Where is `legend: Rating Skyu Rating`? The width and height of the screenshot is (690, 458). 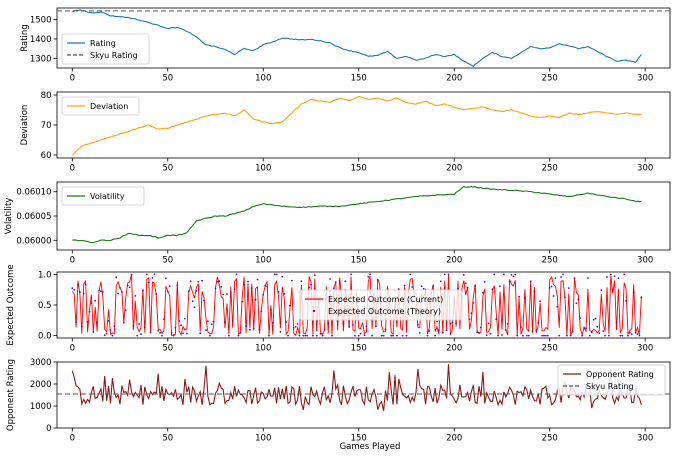 legend: Rating Skyu Rating is located at coordinates (105, 49).